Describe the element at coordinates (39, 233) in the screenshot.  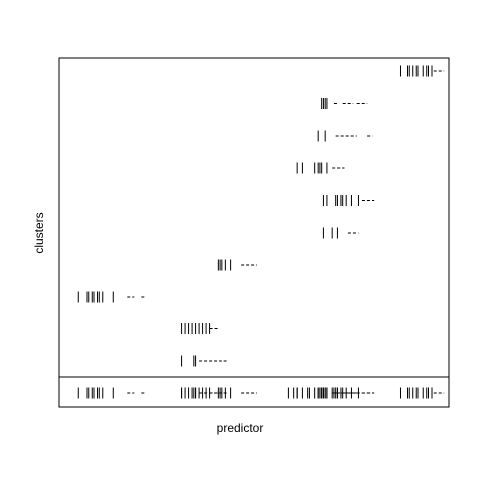
I see `y-axis-label: clusters` at that location.